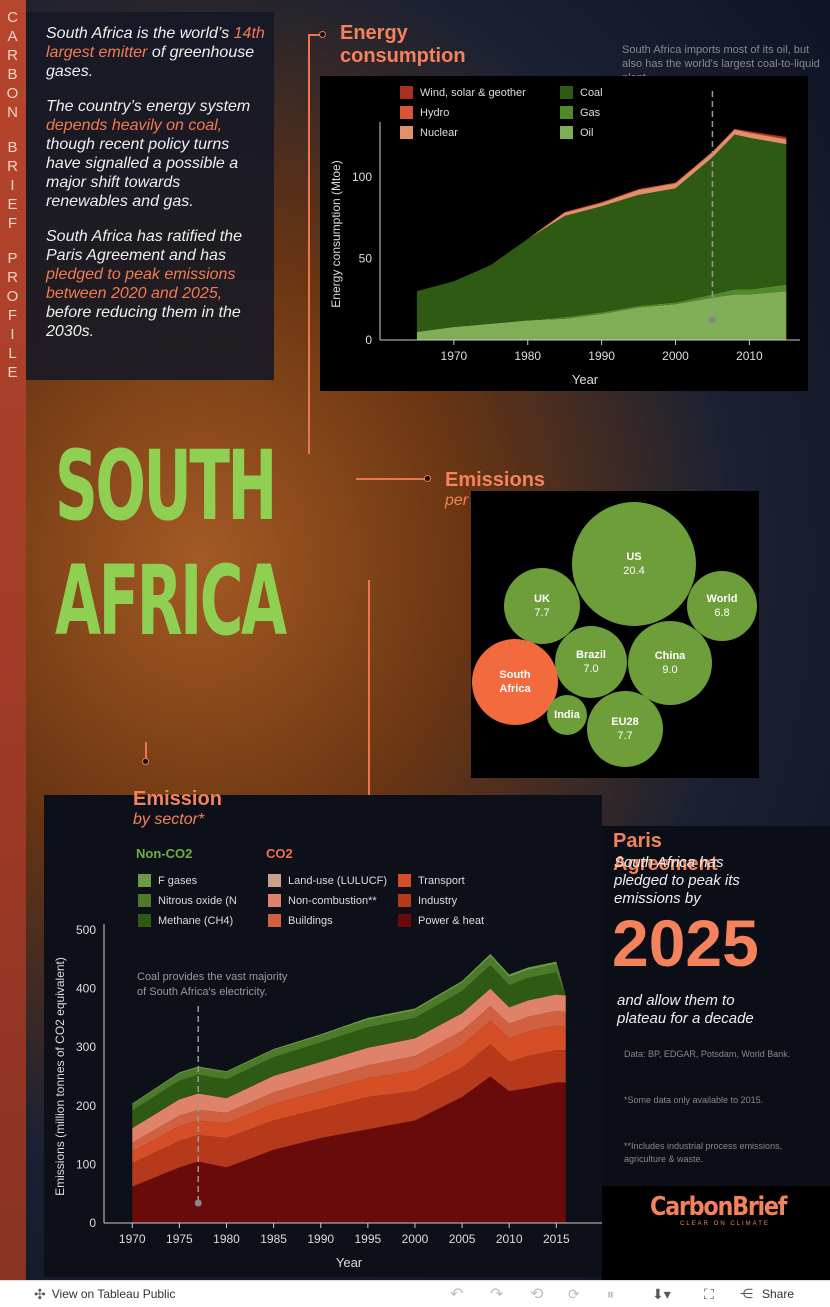  What do you see at coordinates (322, 900) in the screenshot?
I see `sector-legend-item-4: Non-combustion**` at bounding box center [322, 900].